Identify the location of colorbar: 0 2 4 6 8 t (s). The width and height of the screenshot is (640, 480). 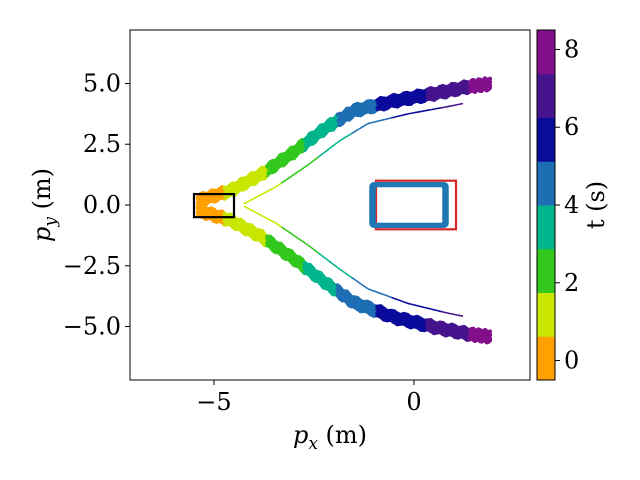
(573, 205).